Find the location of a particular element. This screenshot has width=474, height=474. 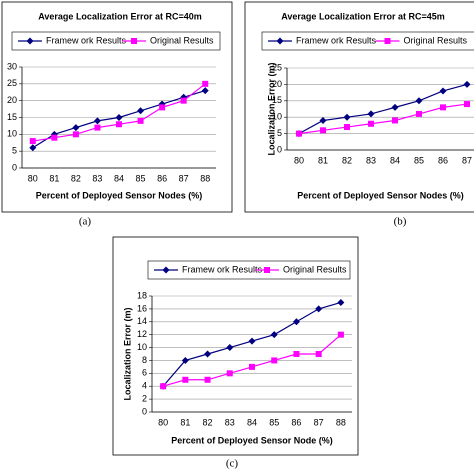

x-tick-label: 81 is located at coordinates (54, 178).